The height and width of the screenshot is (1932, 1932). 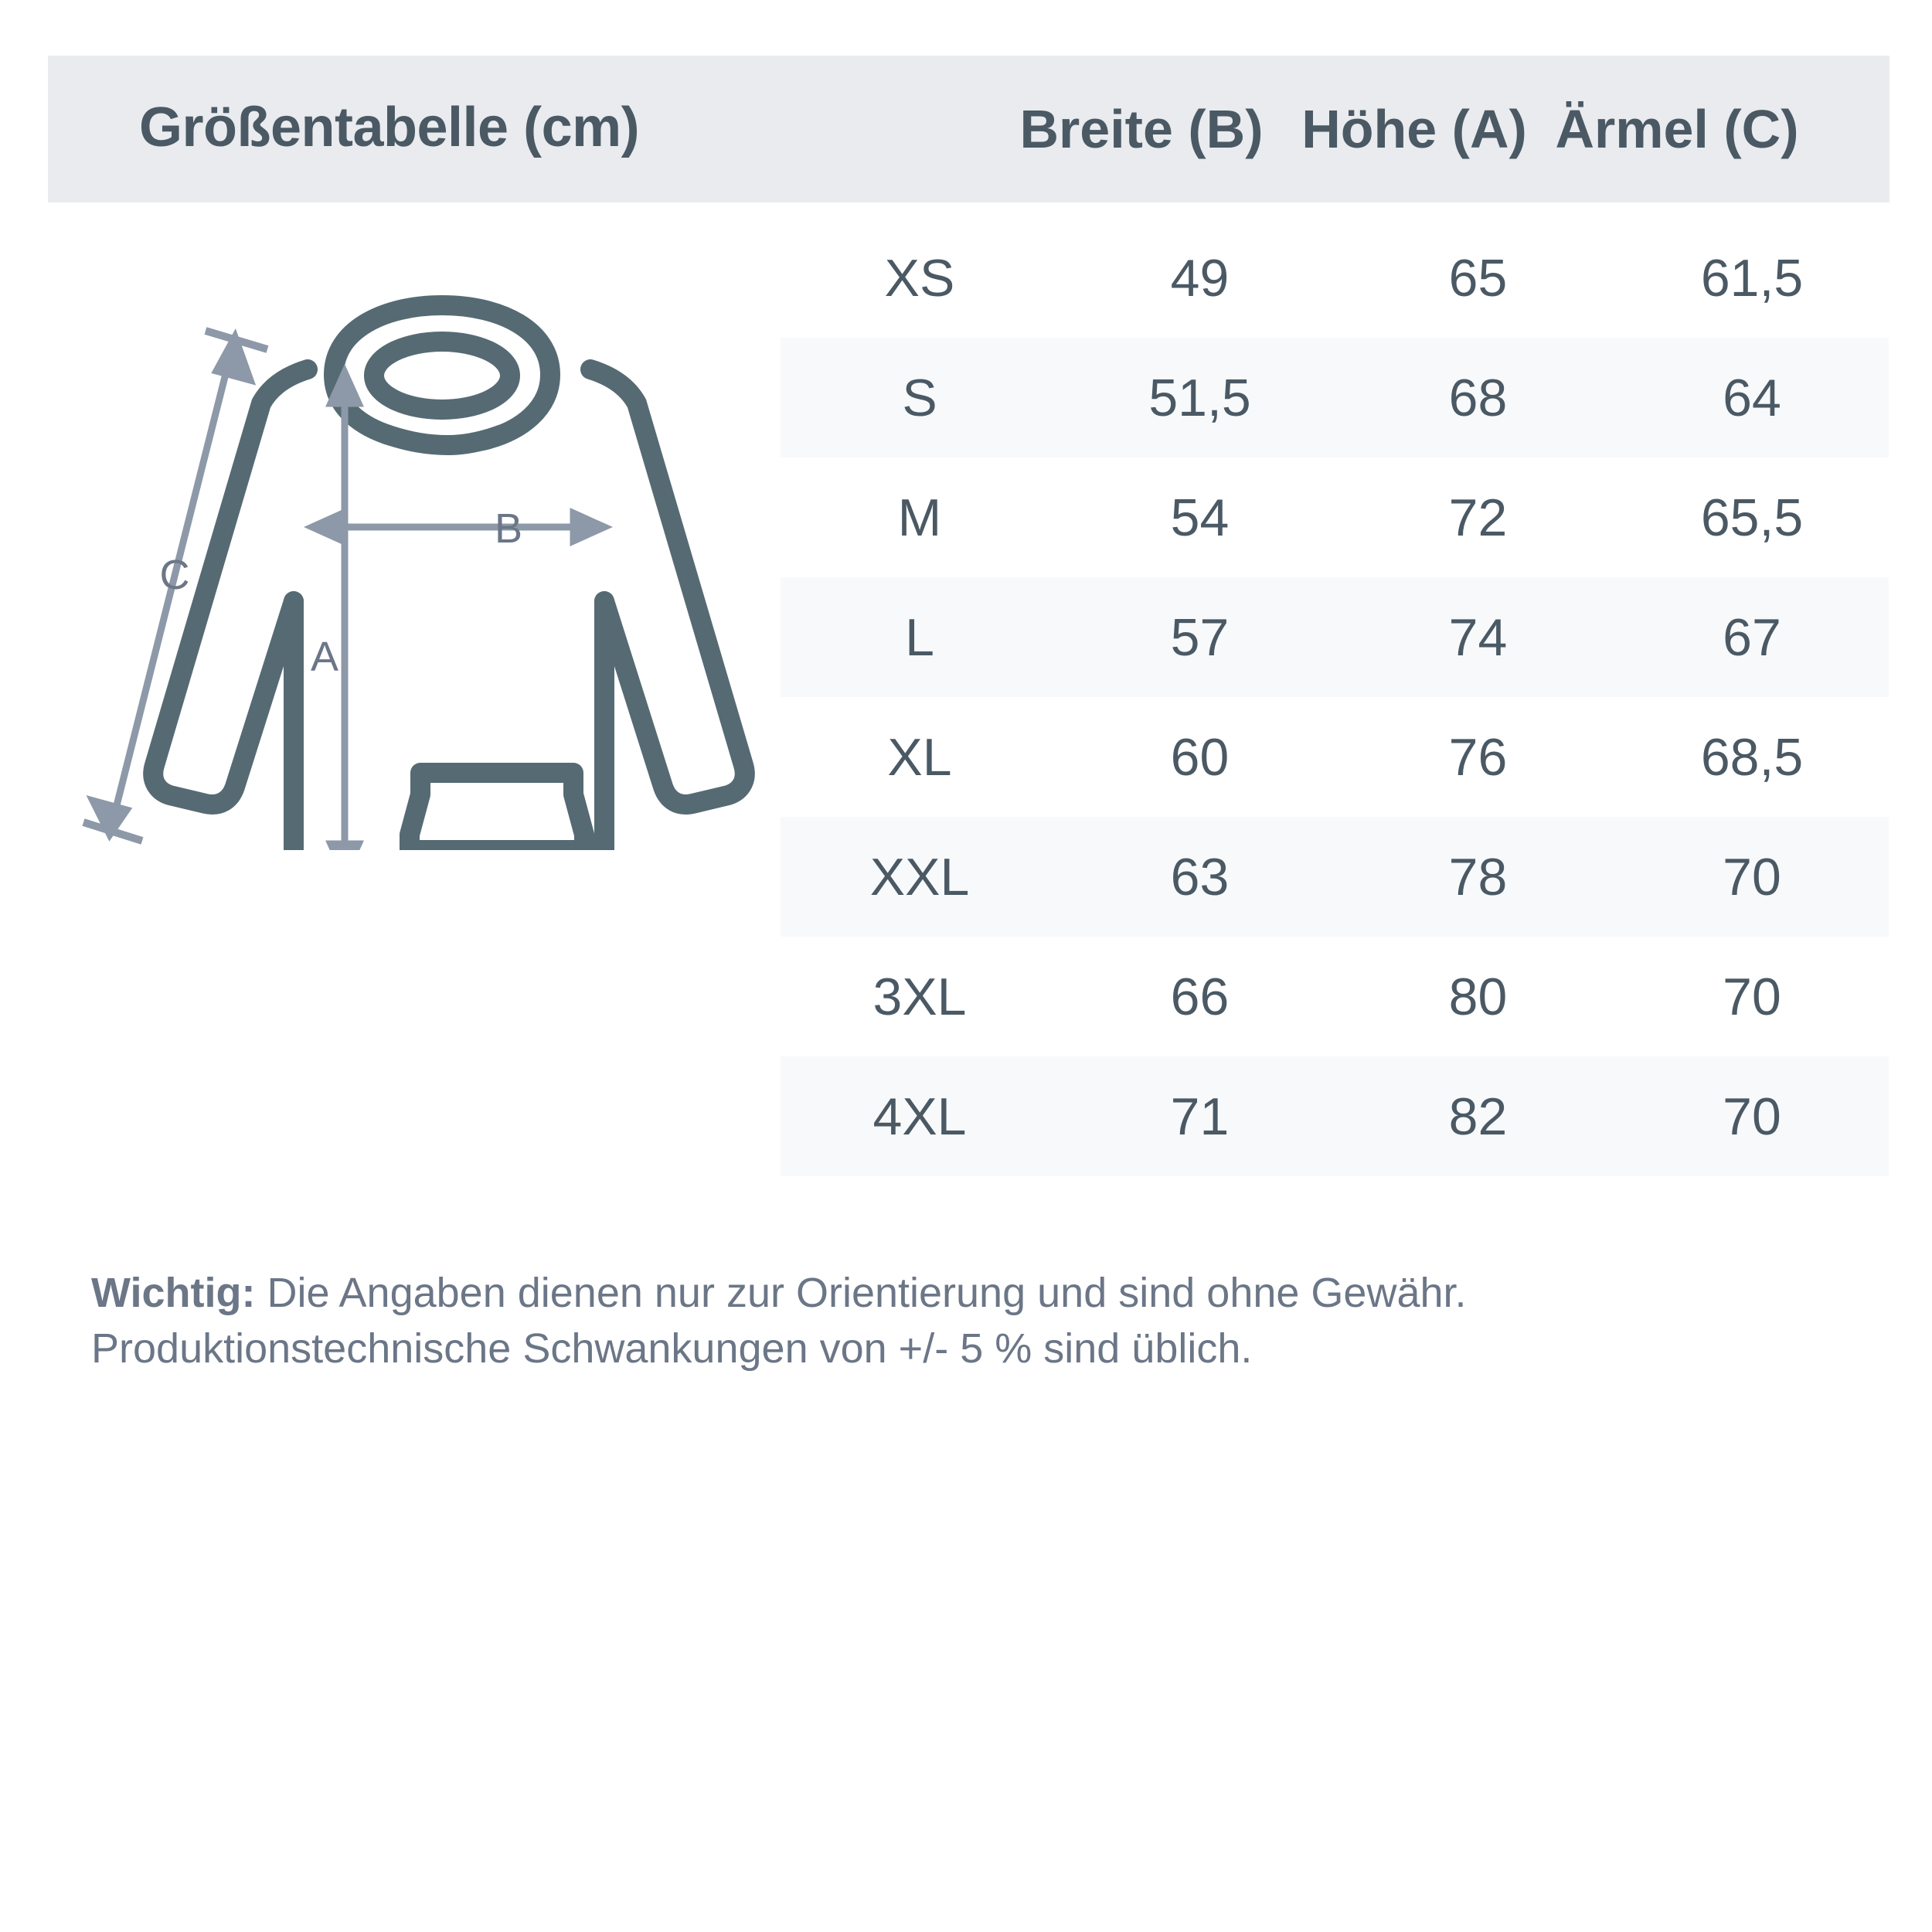 I want to click on page-title: Größentabelle (cm), so click(x=390, y=128).